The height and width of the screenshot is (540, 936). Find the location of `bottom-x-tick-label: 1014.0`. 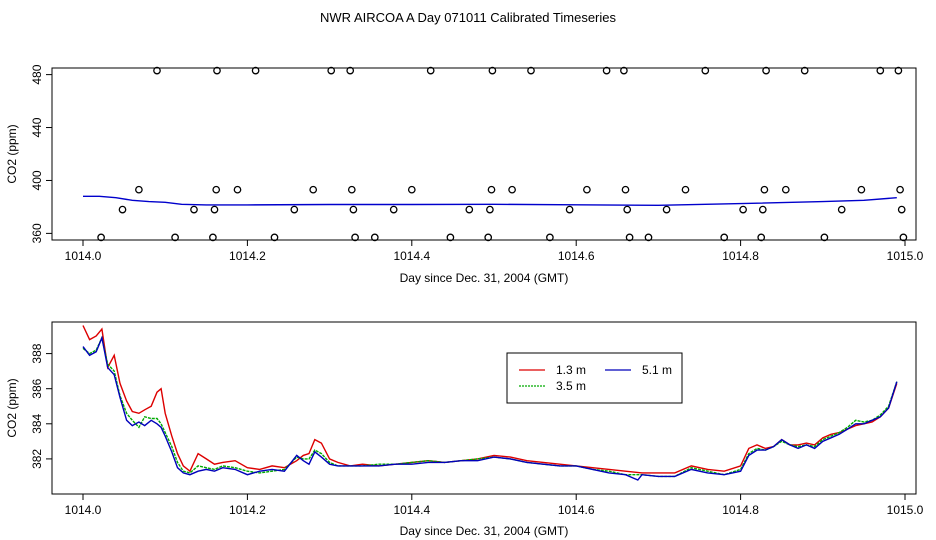

bottom-x-tick-label: 1014.0 is located at coordinates (83, 510).